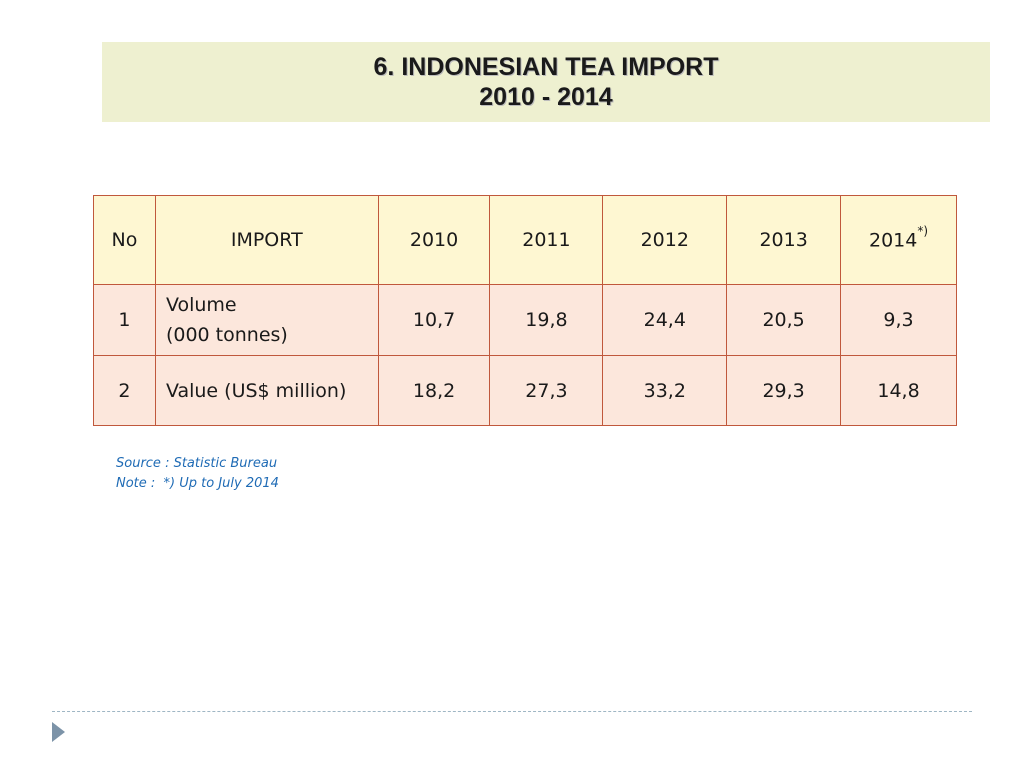  What do you see at coordinates (665, 240) in the screenshot?
I see `header-2012: 2012` at bounding box center [665, 240].